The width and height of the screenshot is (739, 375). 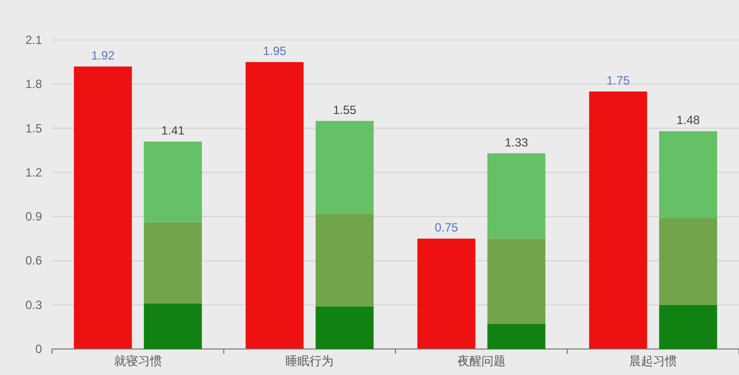 I want to click on y-tick-label: 0.6, so click(x=33, y=261).